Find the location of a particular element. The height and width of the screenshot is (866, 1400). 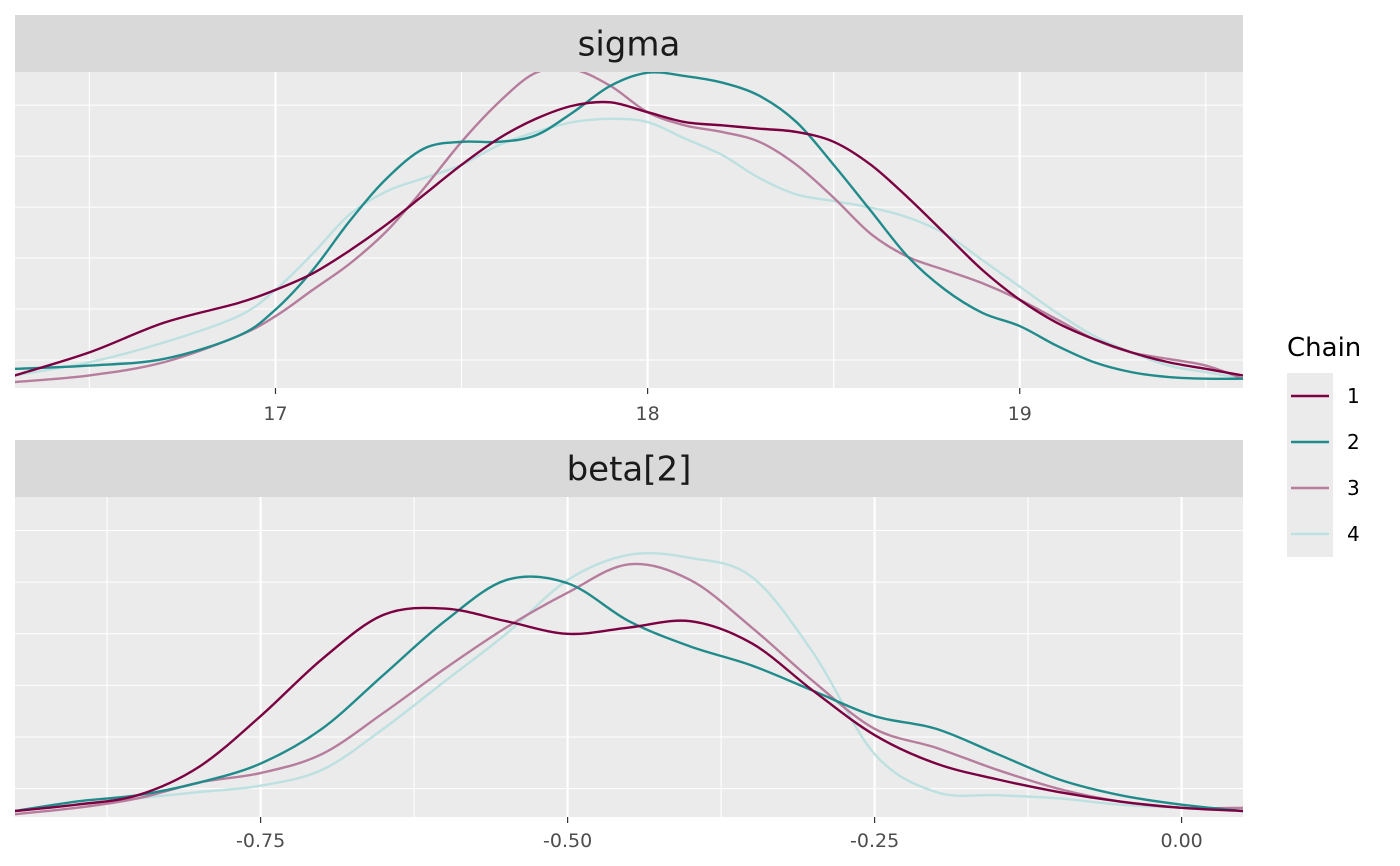

x-tick-label: 17 is located at coordinates (275, 414).